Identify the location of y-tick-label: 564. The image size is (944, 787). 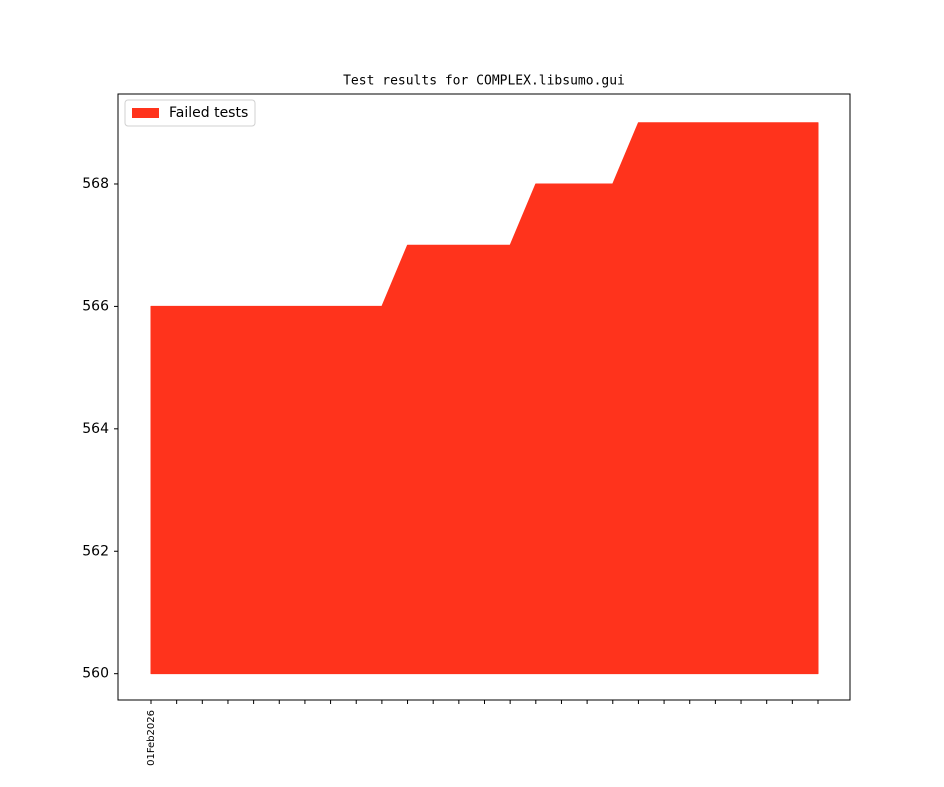
(95, 429).